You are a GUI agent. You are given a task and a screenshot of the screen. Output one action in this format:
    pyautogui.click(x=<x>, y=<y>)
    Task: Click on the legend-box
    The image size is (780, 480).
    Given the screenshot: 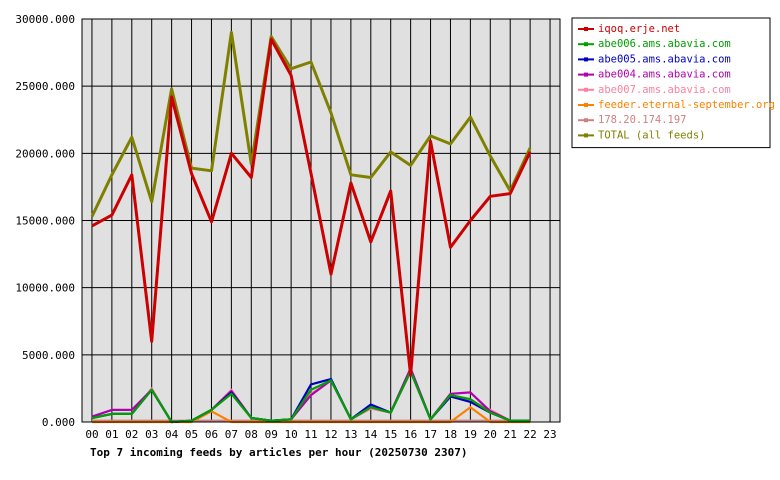 What is the action you would take?
    pyautogui.click(x=671, y=83)
    